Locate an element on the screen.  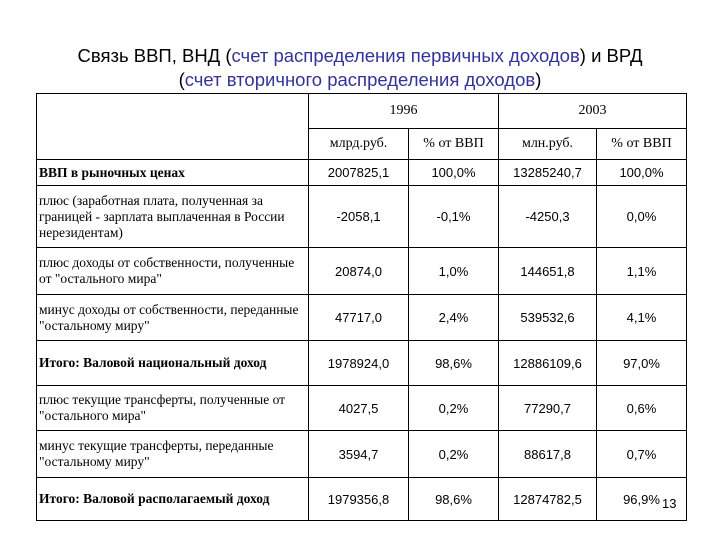
col-header-pct-1996: % от ВВП is located at coordinates (453, 144).